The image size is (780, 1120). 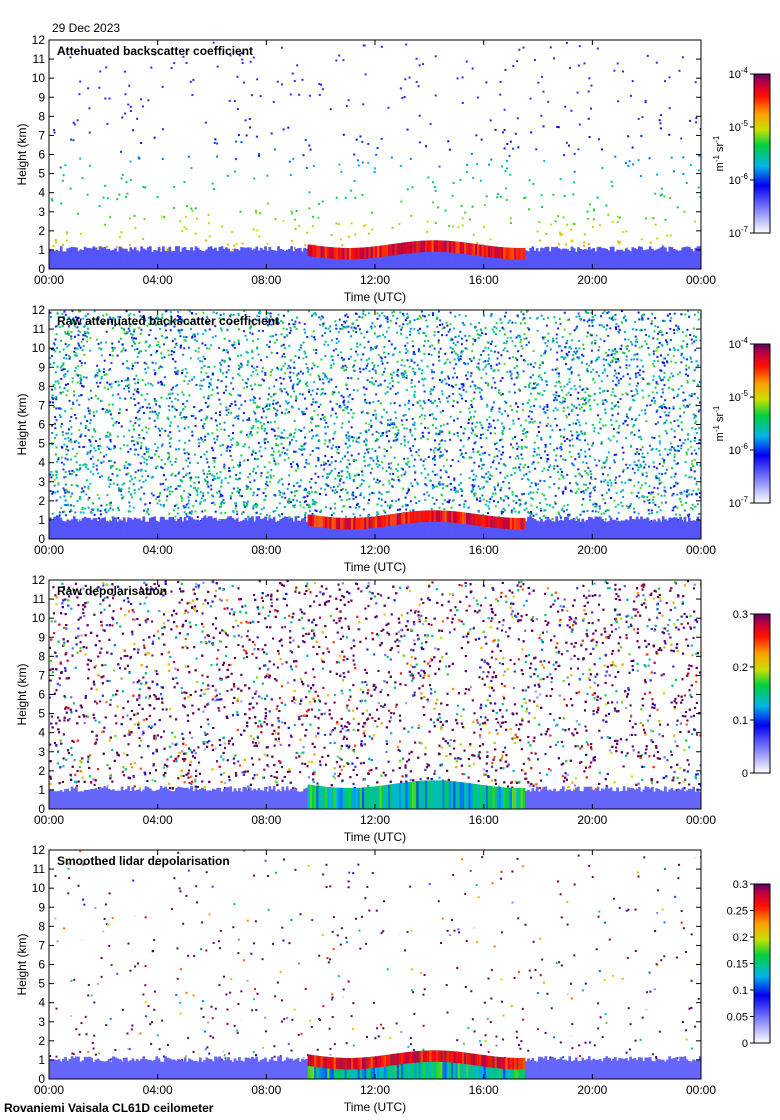 What do you see at coordinates (719, 153) in the screenshot?
I see `colorbar-unit: m-1 sr-1` at bounding box center [719, 153].